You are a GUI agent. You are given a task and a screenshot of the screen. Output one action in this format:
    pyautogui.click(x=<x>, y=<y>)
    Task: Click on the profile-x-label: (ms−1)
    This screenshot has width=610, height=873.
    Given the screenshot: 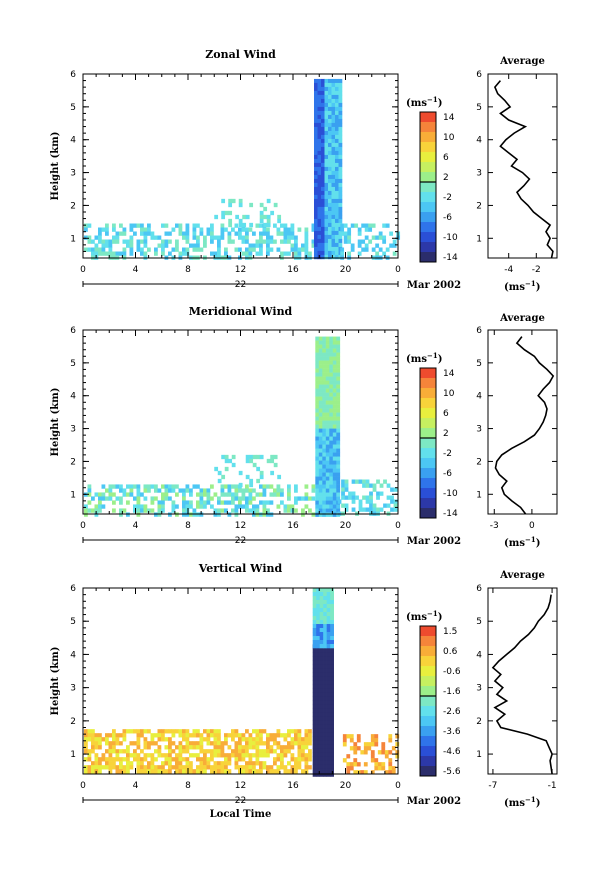 What is the action you would take?
    pyautogui.click(x=522, y=286)
    